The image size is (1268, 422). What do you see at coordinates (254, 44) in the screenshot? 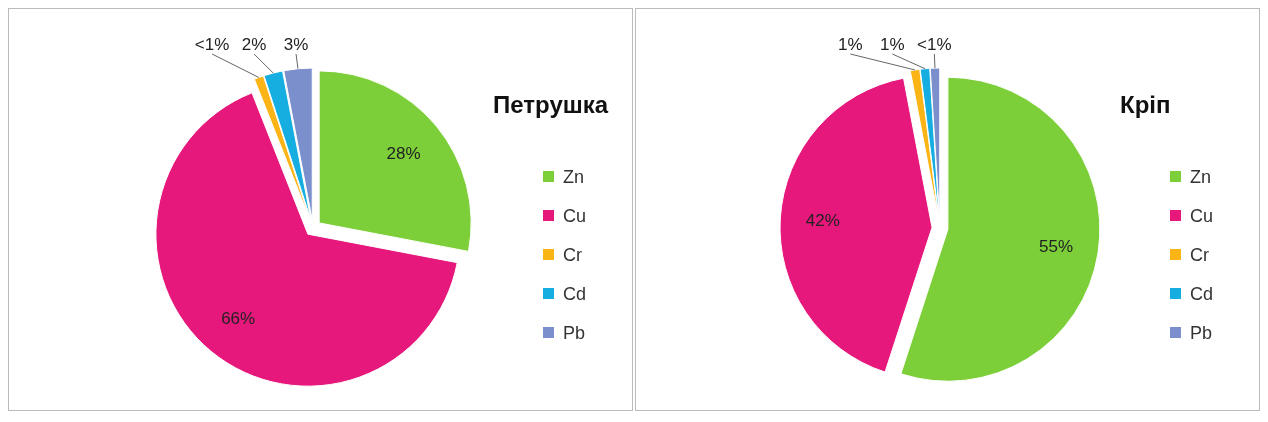
I see `data-label: 2%` at bounding box center [254, 44].